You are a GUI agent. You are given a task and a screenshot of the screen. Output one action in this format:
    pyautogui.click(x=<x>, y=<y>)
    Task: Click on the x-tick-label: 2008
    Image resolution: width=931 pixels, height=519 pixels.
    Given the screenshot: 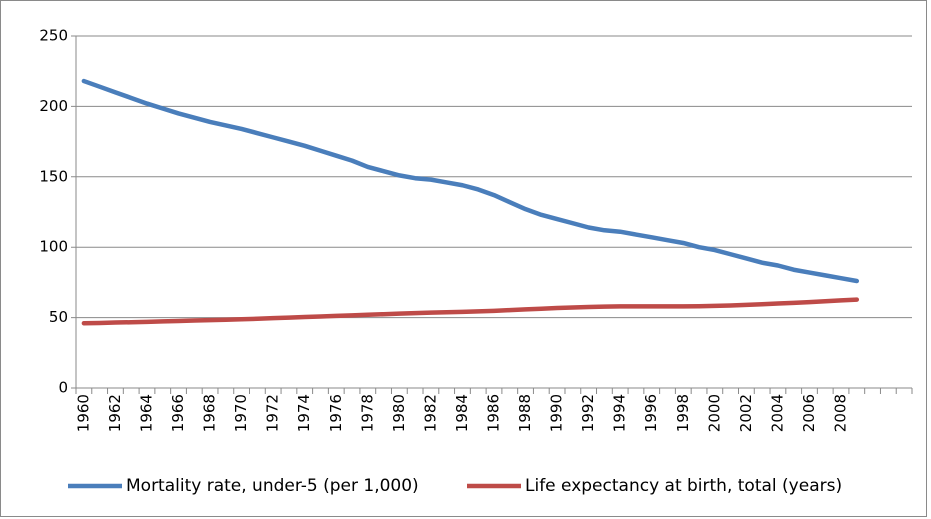 What is the action you would take?
    pyautogui.click(x=841, y=413)
    